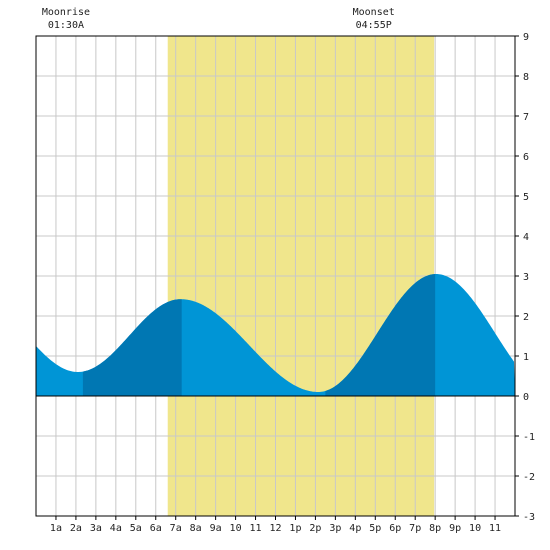 The width and height of the screenshot is (550, 550). What do you see at coordinates (526, 237) in the screenshot?
I see `y-tick-label: 4` at bounding box center [526, 237].